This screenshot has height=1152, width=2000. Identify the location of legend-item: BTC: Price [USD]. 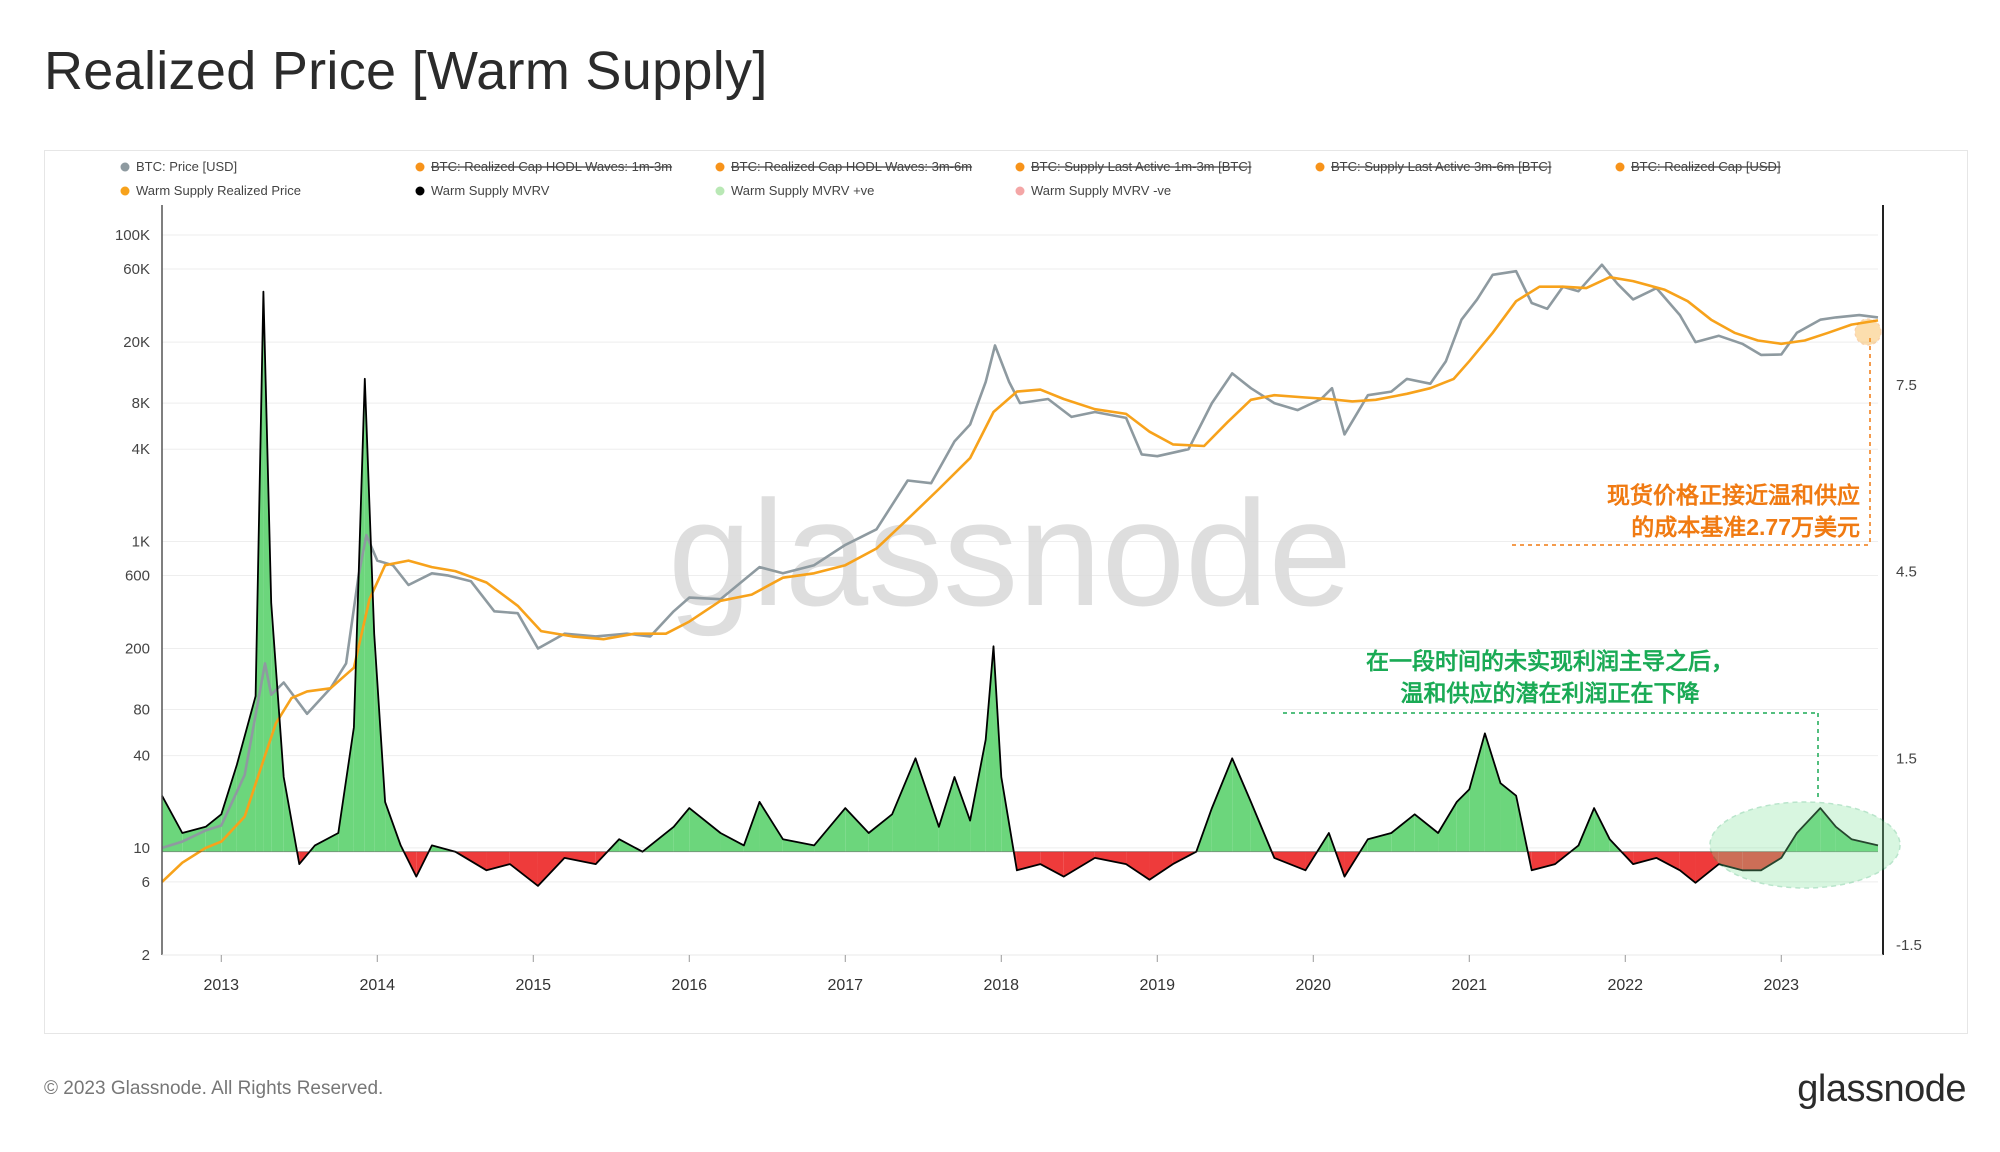
(178, 166).